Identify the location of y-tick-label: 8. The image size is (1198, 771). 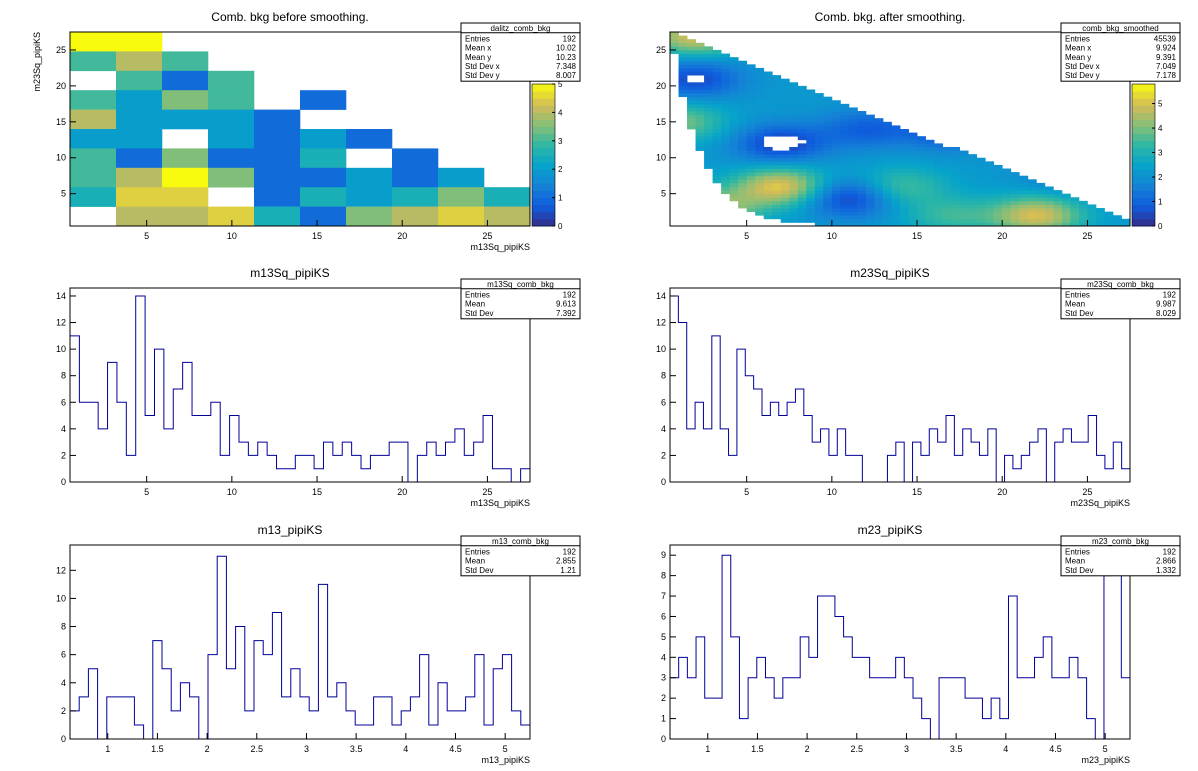
(63, 376).